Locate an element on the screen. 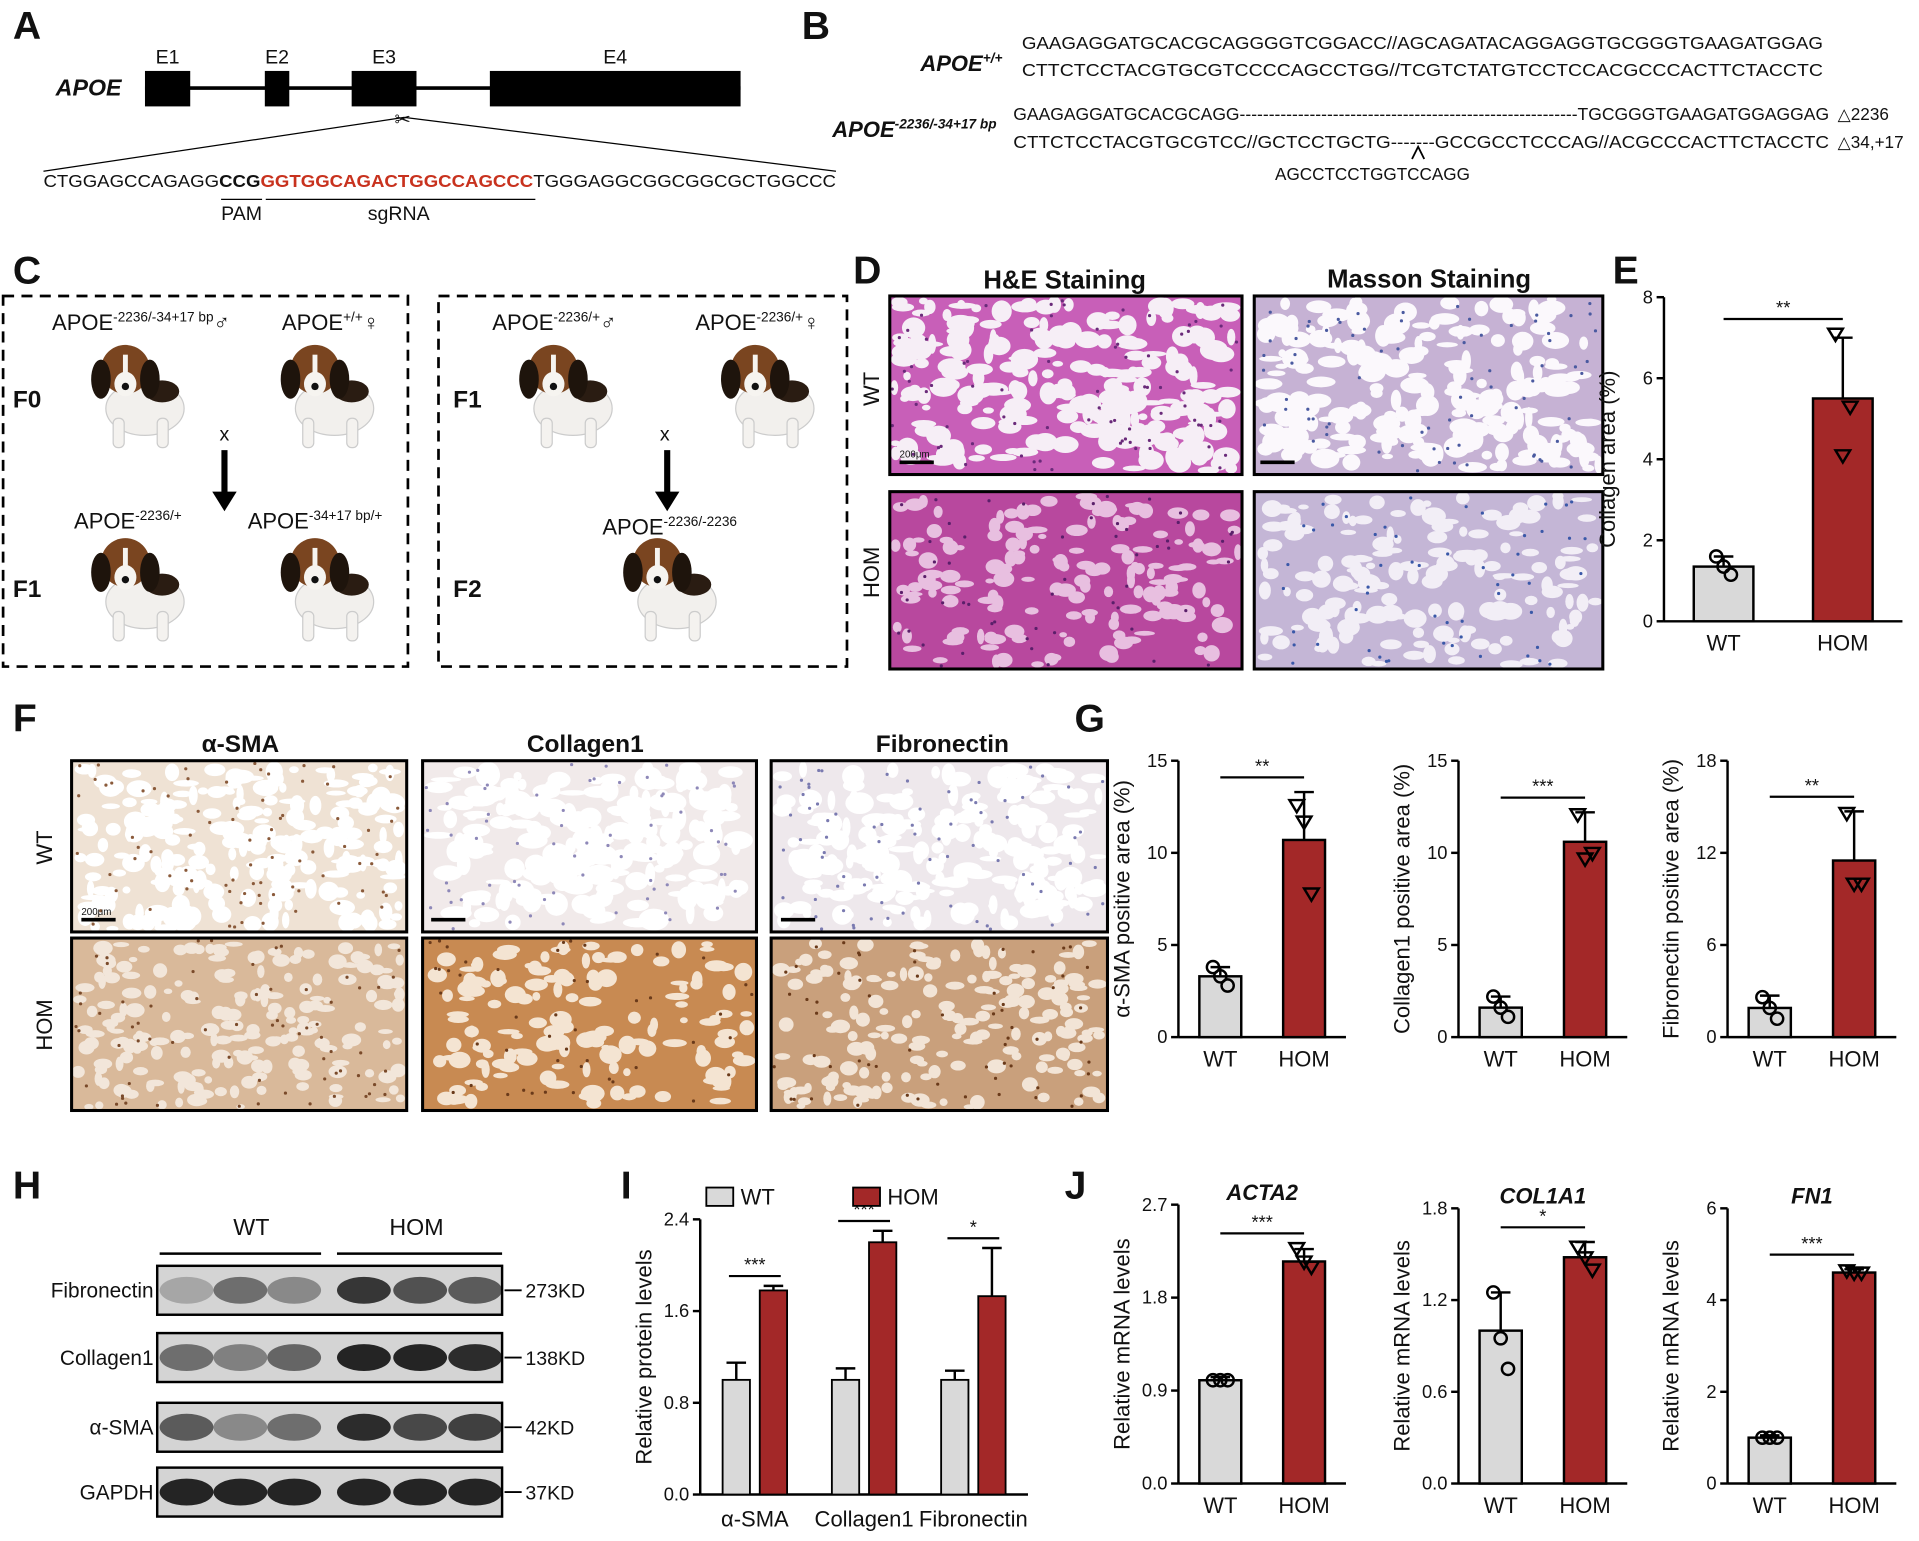 Image resolution: width=1919 pixels, height=1541 pixels. sex: ♀ is located at coordinates (371, 322).